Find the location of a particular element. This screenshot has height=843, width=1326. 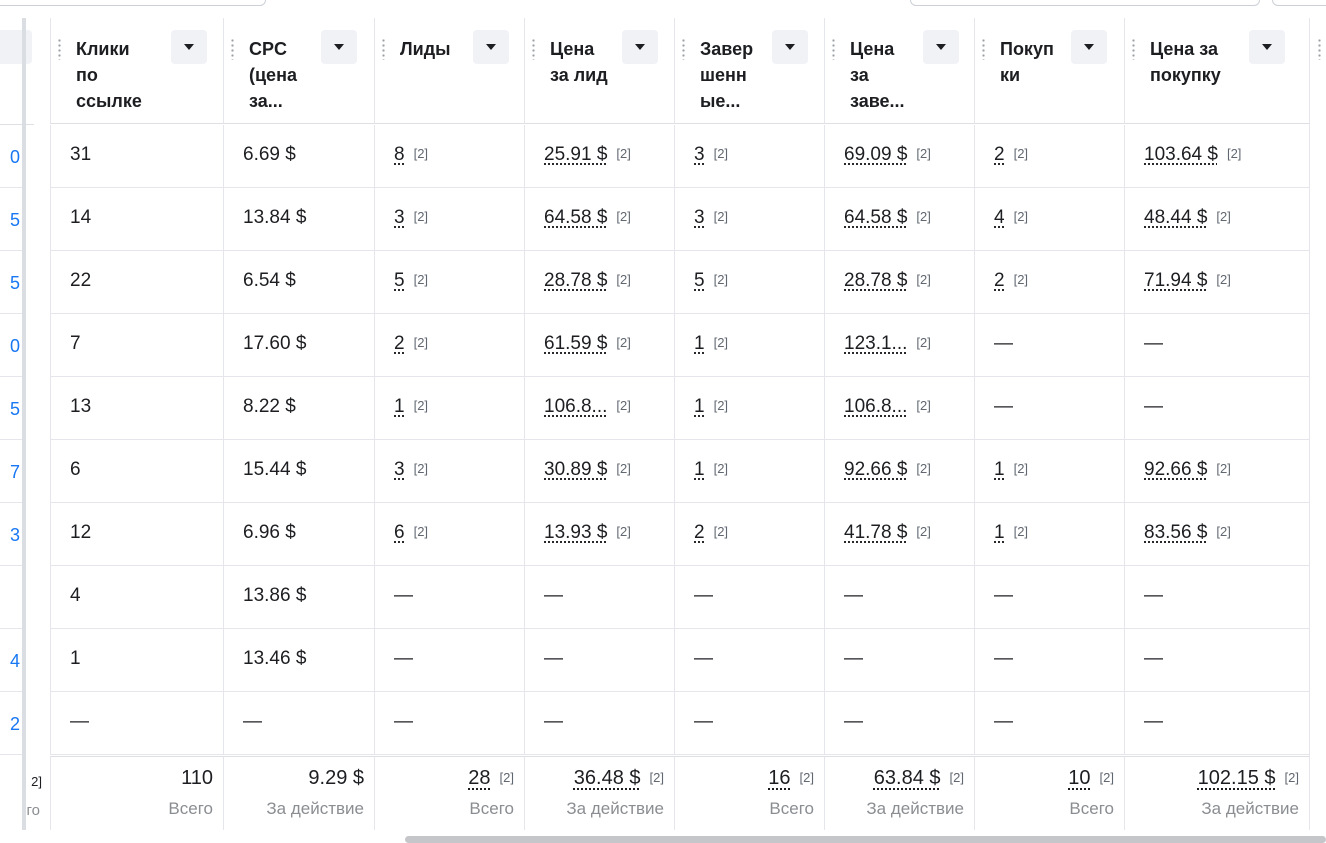

summary-link-value: 102.15 $ is located at coordinates (1237, 778).